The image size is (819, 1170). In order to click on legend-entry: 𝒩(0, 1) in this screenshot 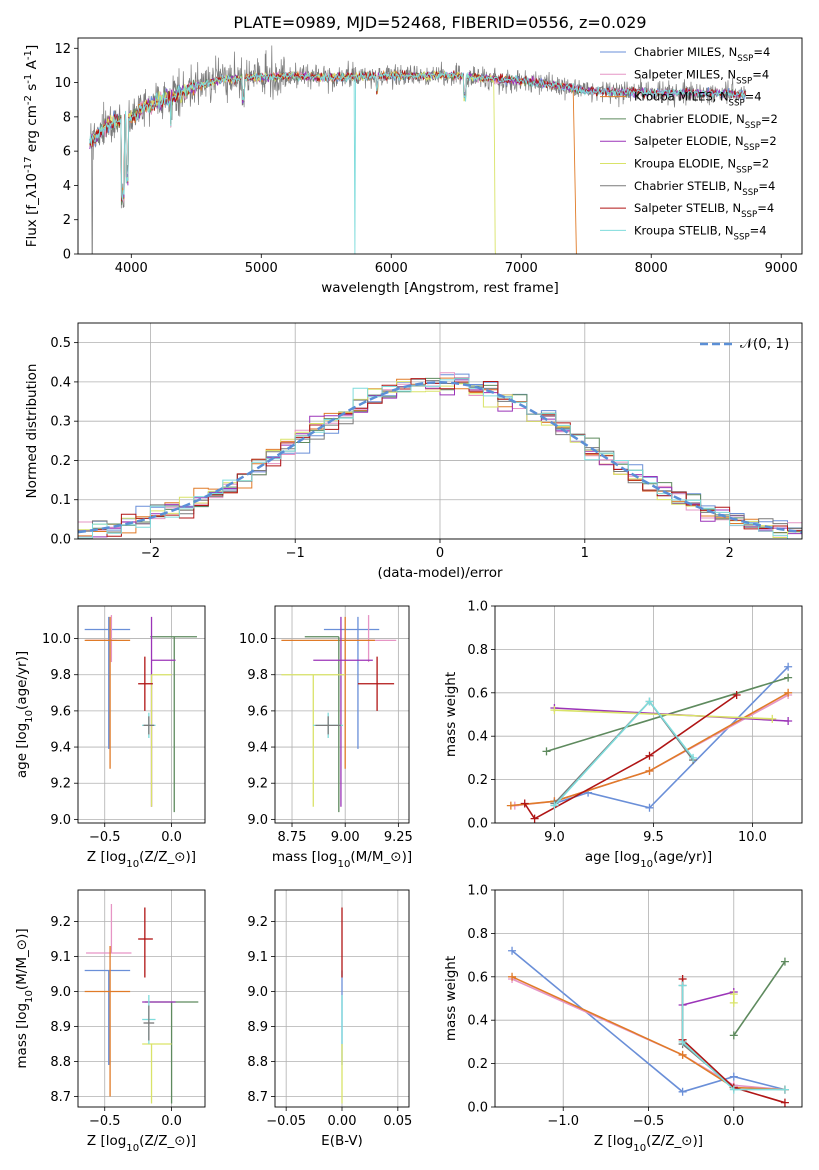, I will do `click(764, 344)`.